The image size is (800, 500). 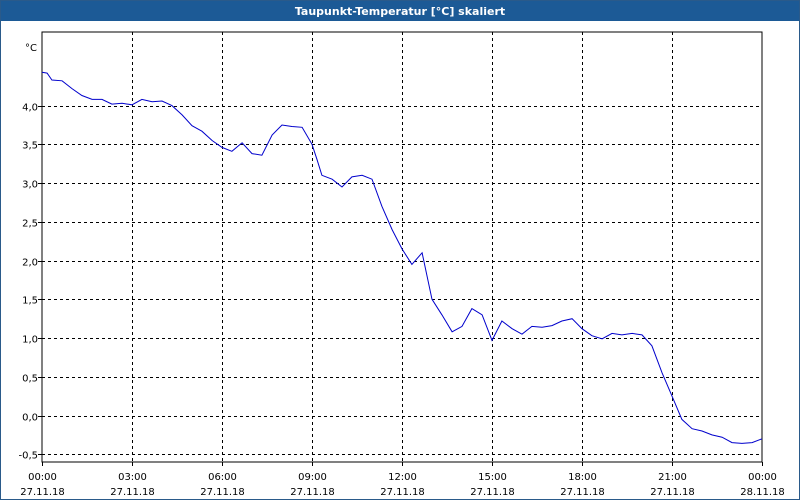 I want to click on y-tick-label: 3,0, so click(x=30, y=185).